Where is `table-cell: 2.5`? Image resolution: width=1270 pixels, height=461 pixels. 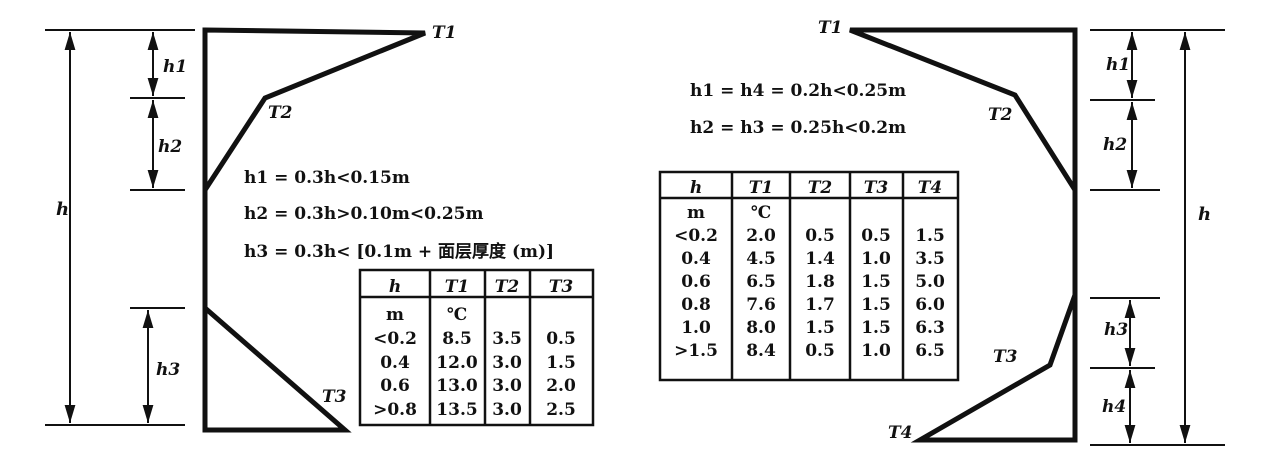
table-cell: 2.5 is located at coordinates (561, 410).